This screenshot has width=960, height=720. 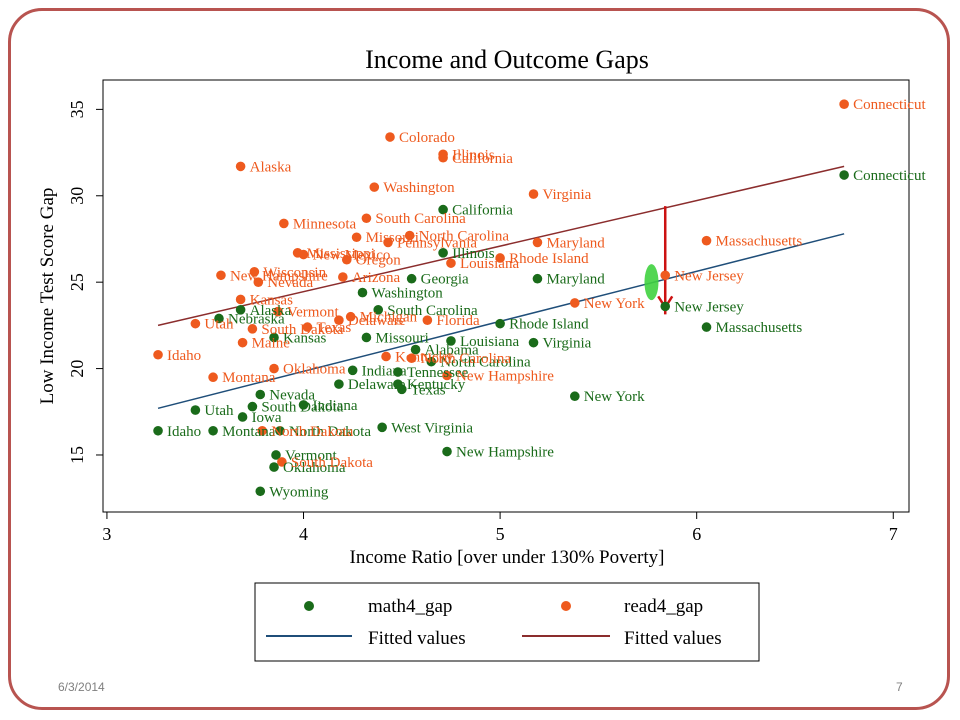 What do you see at coordinates (77, 282) in the screenshot?
I see `y-tick-label: 25` at bounding box center [77, 282].